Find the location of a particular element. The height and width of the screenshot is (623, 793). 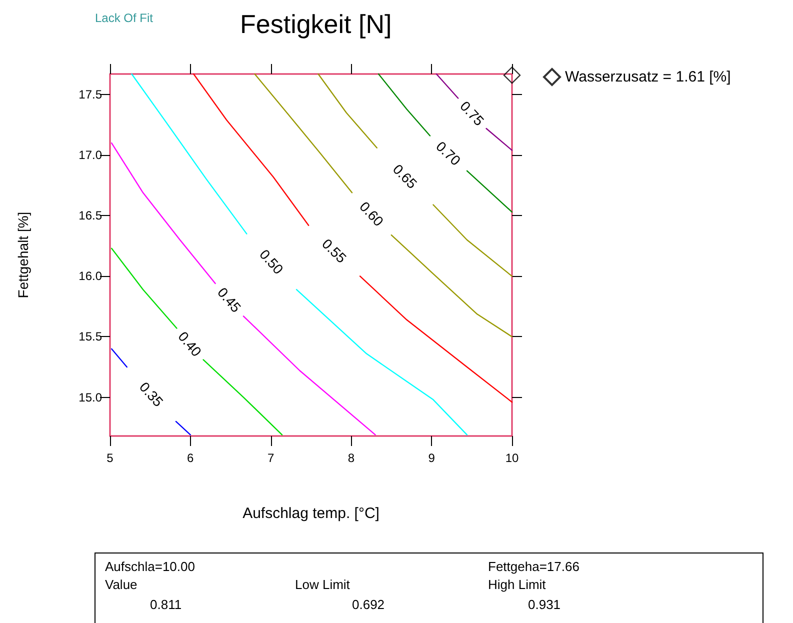

chart-title: Festigkeit [N] is located at coordinates (316, 24).